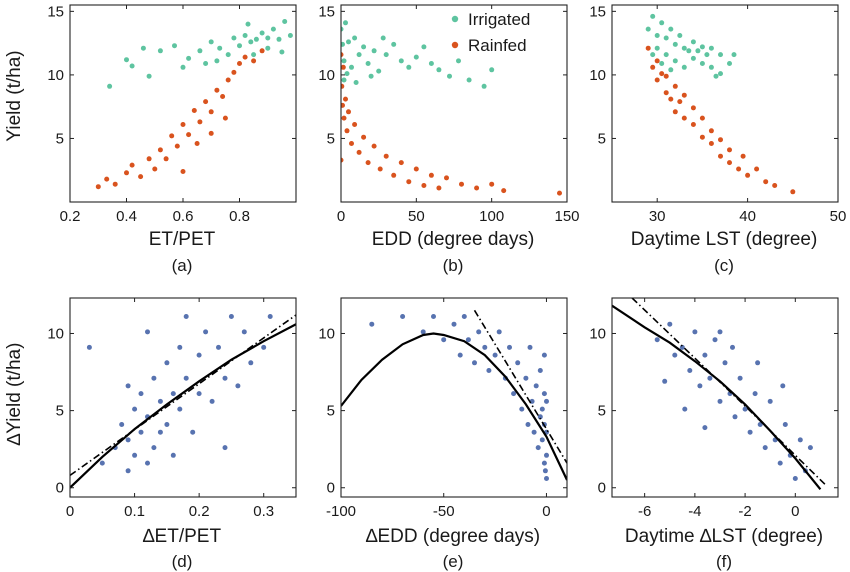  I want to click on legend: Irrigated Rainfed, so click(490, 32).